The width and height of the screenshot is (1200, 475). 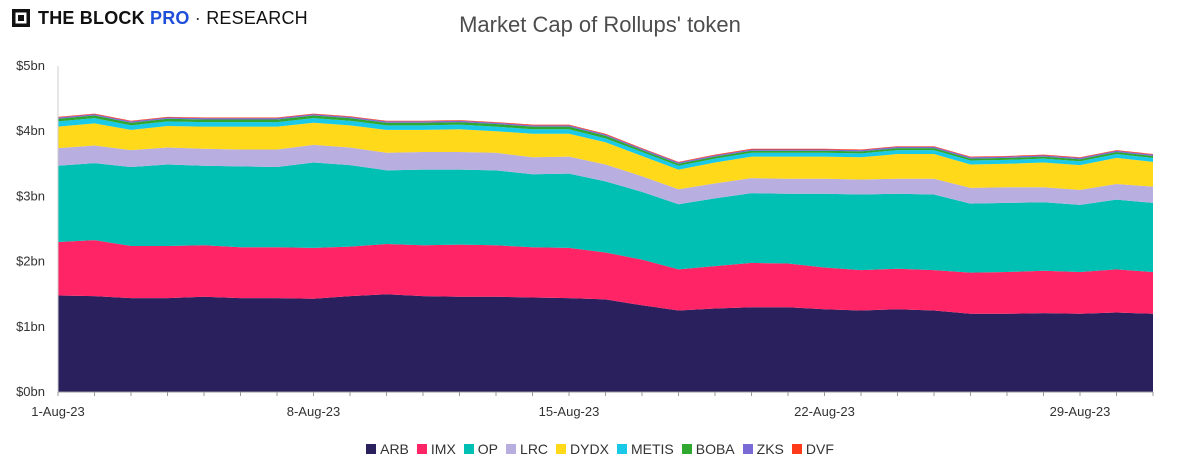 I want to click on brand-wordmark: THE BLOCK PRO · RESEARCH, so click(x=173, y=18).